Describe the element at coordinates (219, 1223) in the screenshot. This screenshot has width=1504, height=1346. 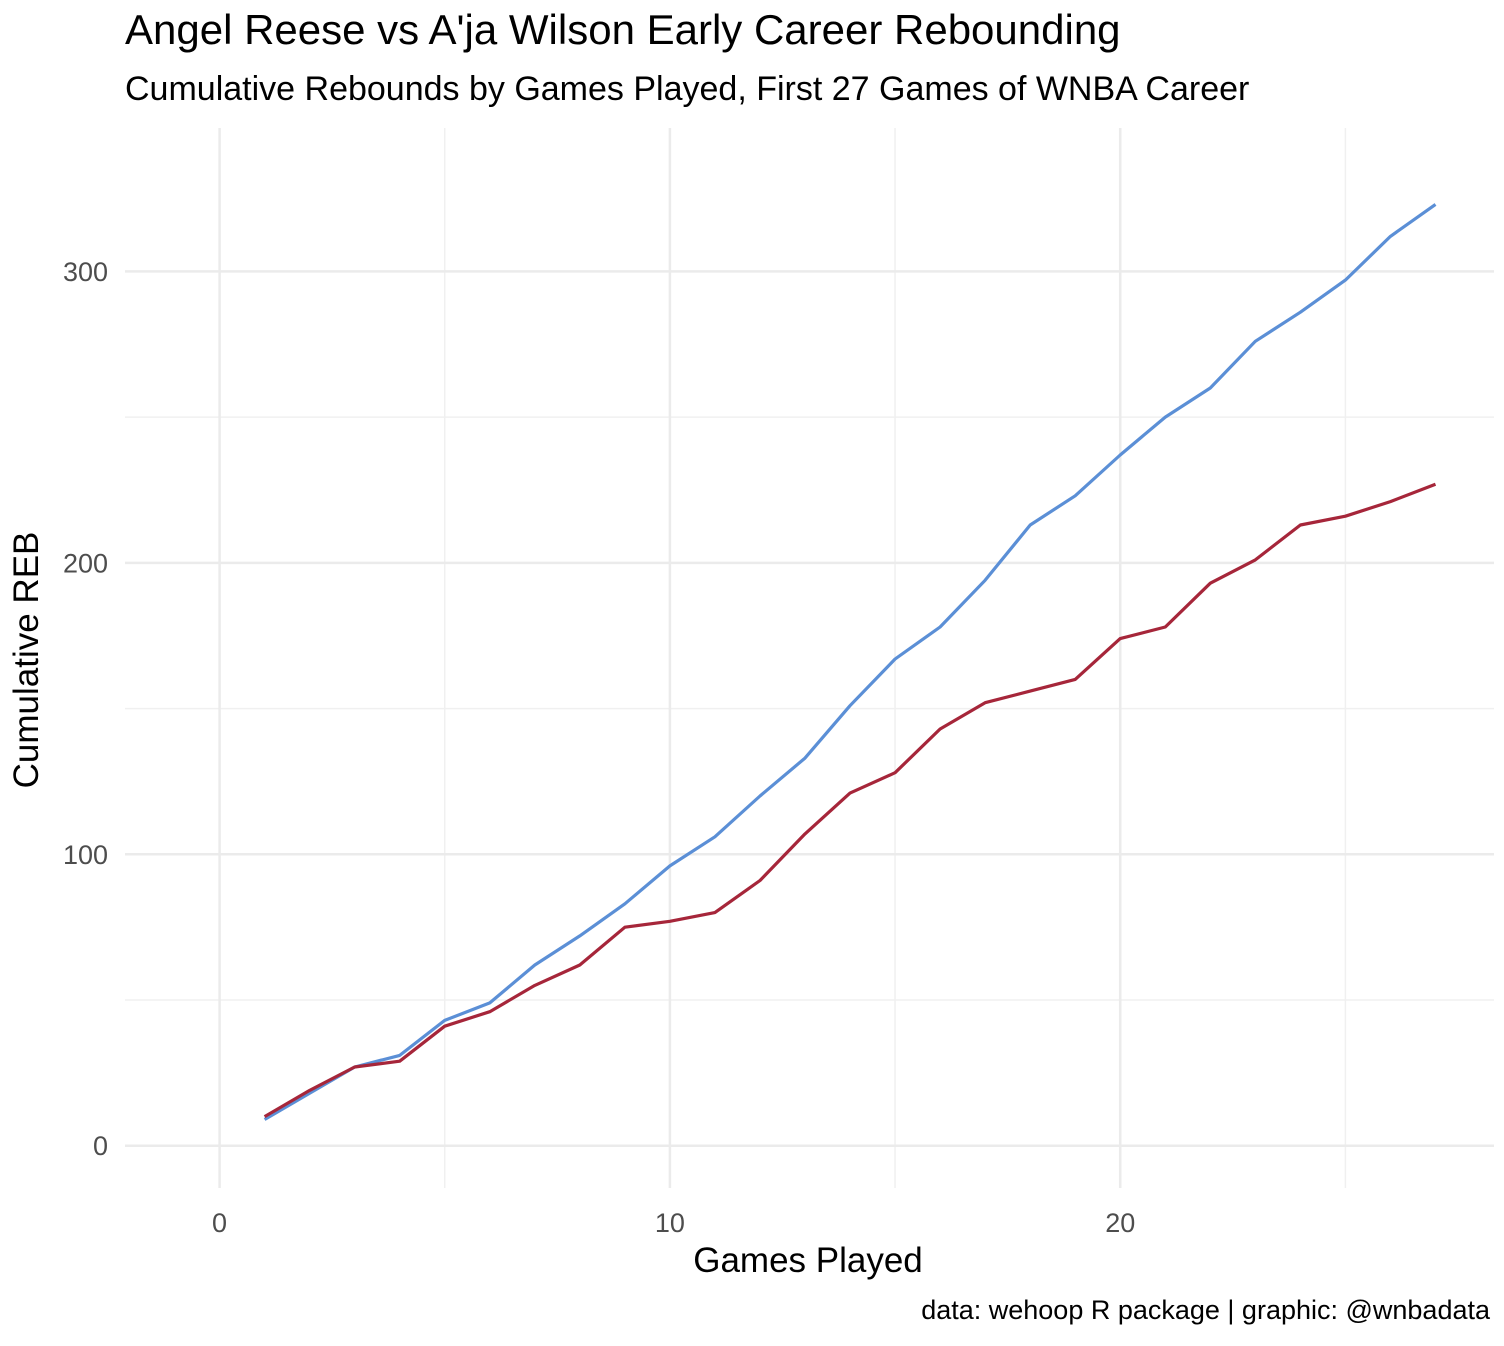
I see `x-tick-label: 0` at that location.